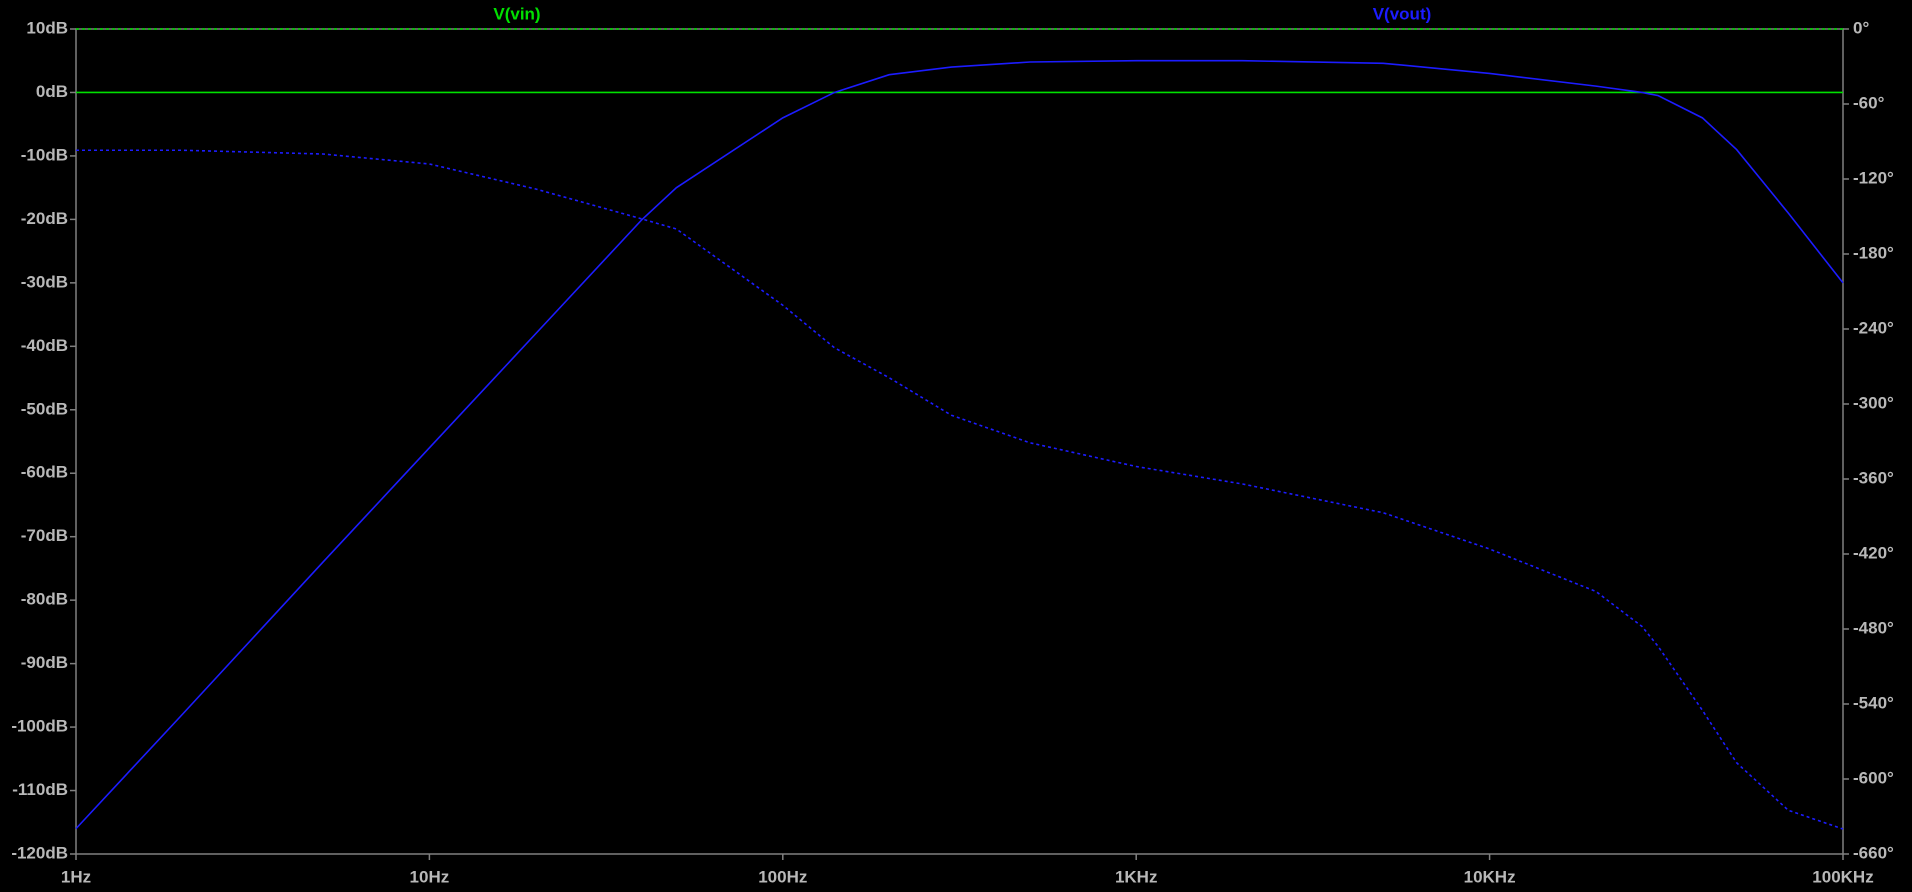 This screenshot has width=1912, height=892. What do you see at coordinates (1869, 102) in the screenshot?
I see `y2-tick-label: -60°` at bounding box center [1869, 102].